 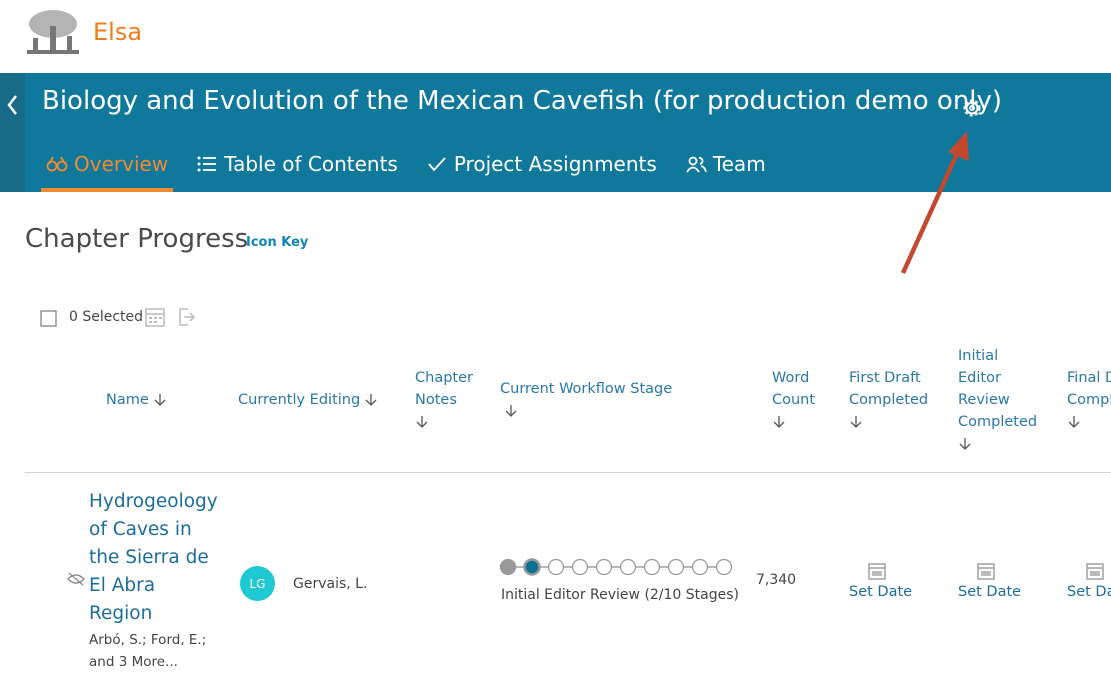 I want to click on header-text-wrap: First Draft Completed, so click(x=889, y=389).